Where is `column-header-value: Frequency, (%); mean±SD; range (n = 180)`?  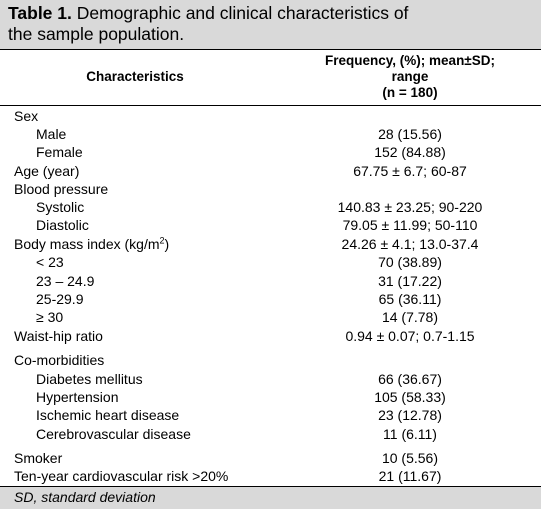
column-header-value: Frequency, (%); mean±SD; range (n = 180) is located at coordinates (410, 77).